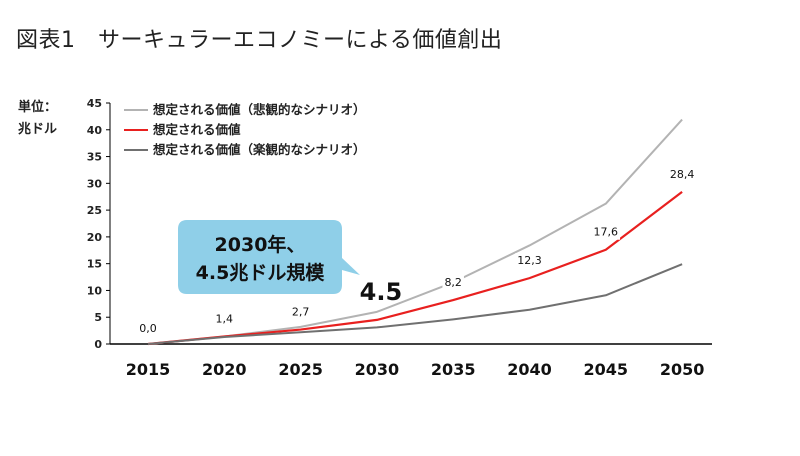  What do you see at coordinates (259, 149) in the screenshot?
I see `legend-label: 想定される価値（楽観的なシナリオ）` at bounding box center [259, 149].